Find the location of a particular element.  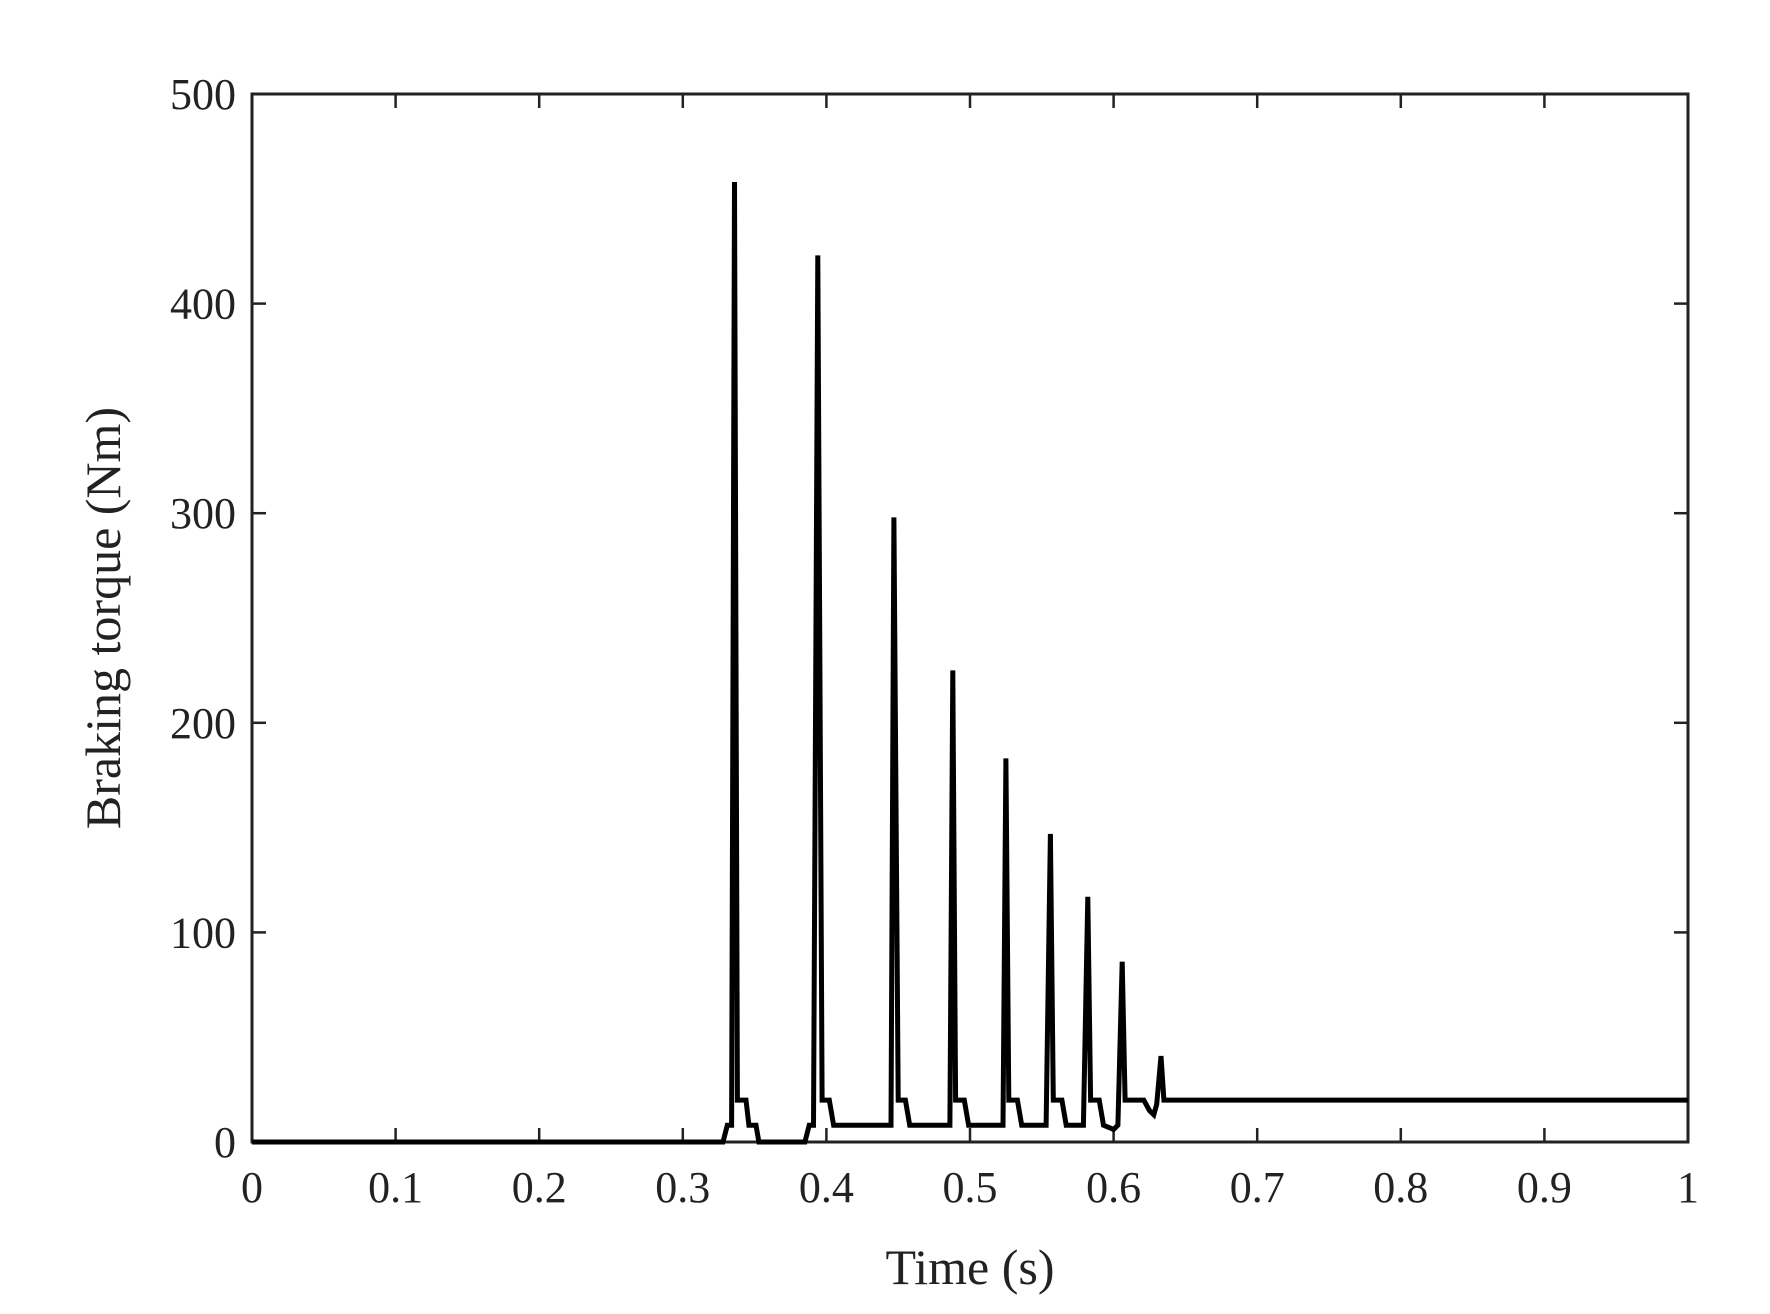

x-tick-label: 0.6 is located at coordinates (1113, 1187).